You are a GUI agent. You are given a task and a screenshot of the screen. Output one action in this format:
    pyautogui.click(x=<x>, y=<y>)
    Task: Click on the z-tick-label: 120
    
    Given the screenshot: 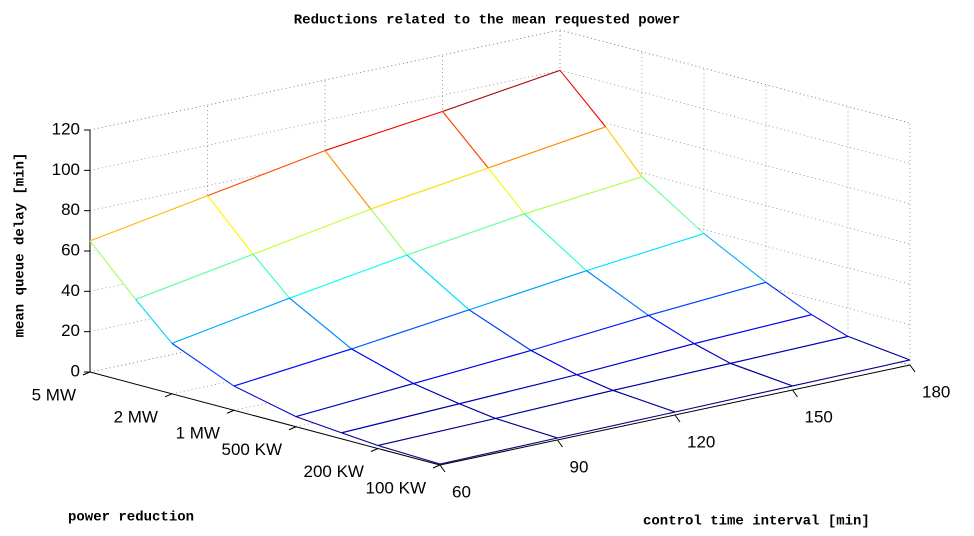 What is the action you would take?
    pyautogui.click(x=66, y=128)
    